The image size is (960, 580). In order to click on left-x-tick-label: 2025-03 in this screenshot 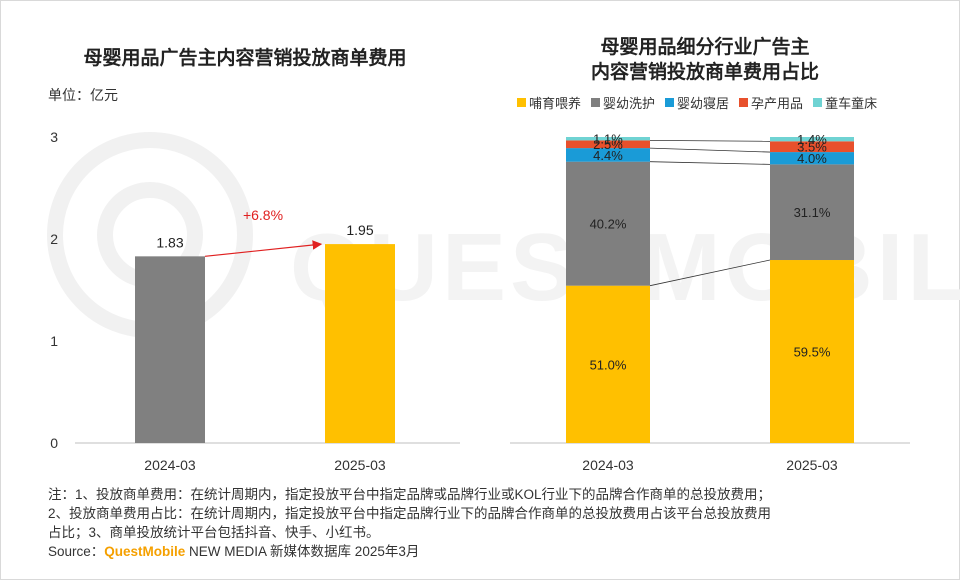, I will do `click(360, 465)`.